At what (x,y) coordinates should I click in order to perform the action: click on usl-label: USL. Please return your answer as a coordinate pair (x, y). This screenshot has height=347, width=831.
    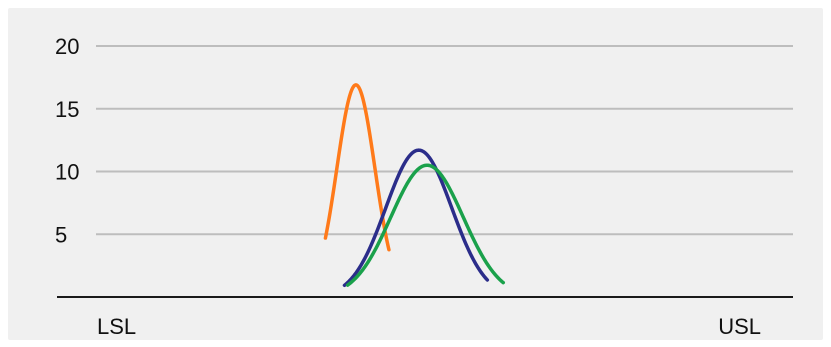
    Looking at the image, I should click on (739, 326).